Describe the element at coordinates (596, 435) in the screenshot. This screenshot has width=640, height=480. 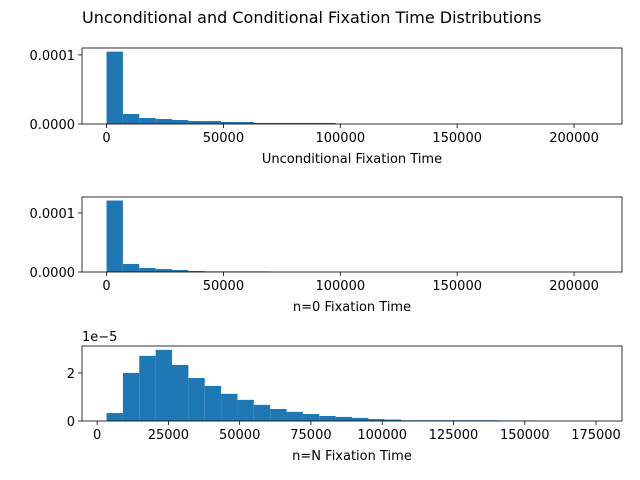
I see `x-tick-label: 175000` at that location.